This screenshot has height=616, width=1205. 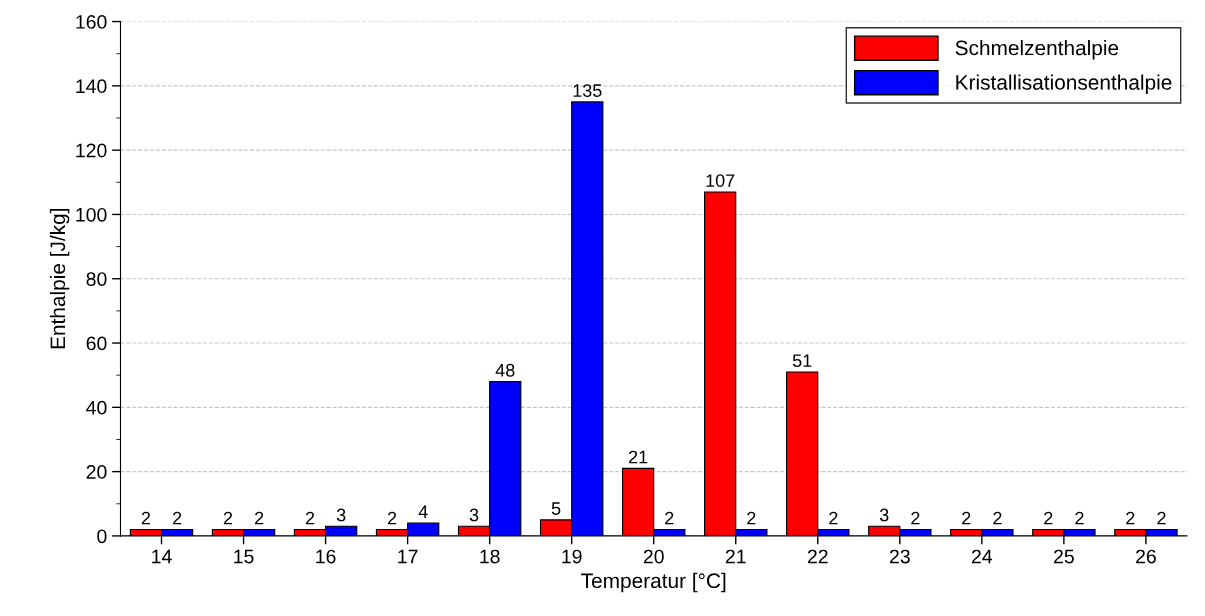 What do you see at coordinates (802, 361) in the screenshot?
I see `data-label: 51` at bounding box center [802, 361].